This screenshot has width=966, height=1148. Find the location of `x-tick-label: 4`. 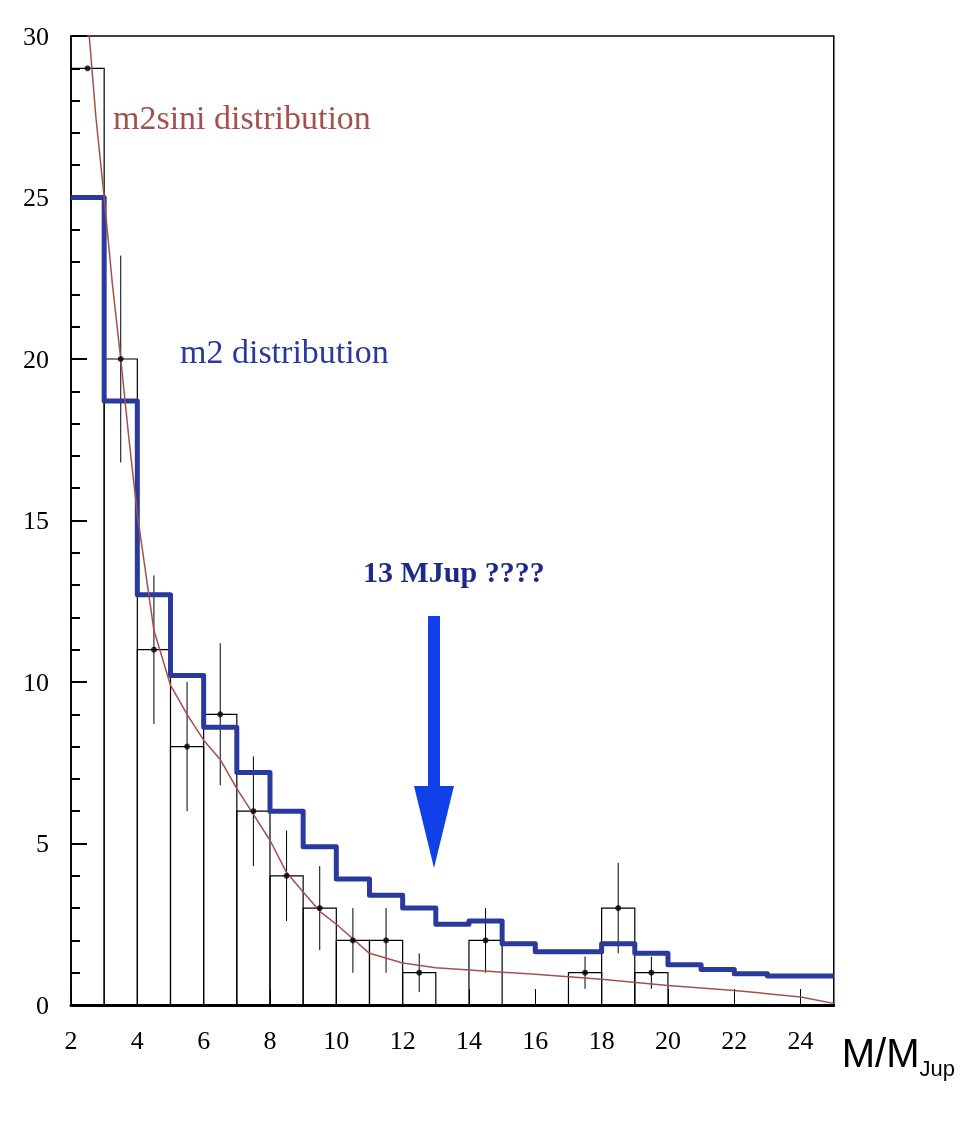

x-tick-label: 4 is located at coordinates (137, 1040).